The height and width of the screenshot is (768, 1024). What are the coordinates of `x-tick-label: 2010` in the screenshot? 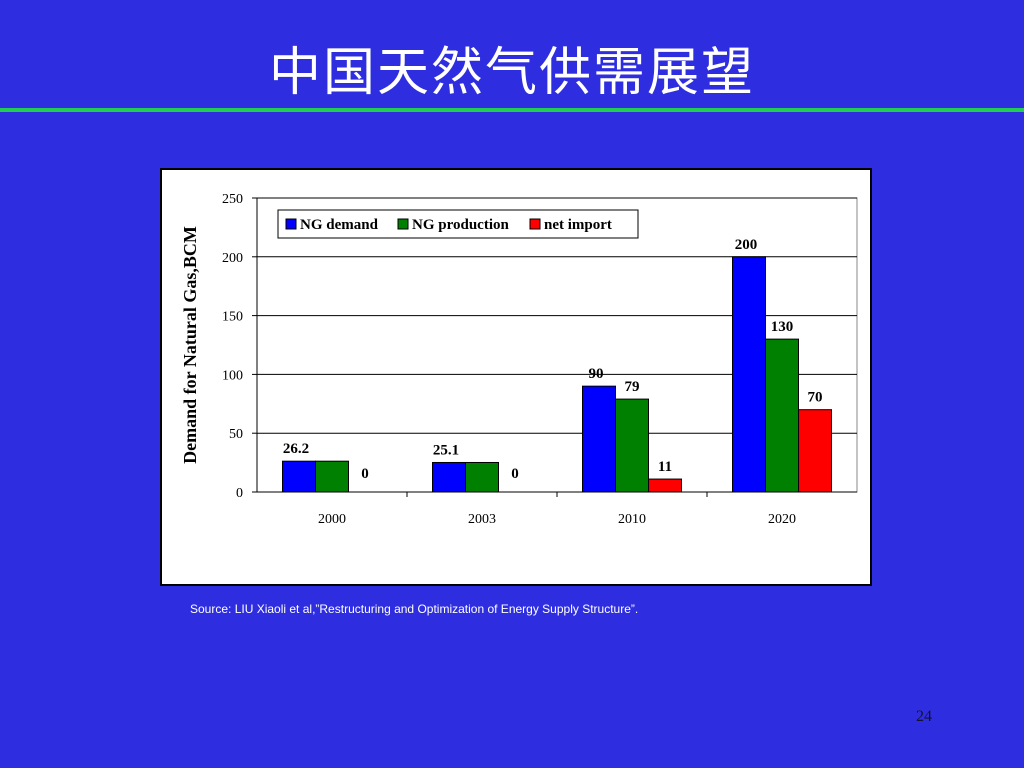 It's located at (632, 519).